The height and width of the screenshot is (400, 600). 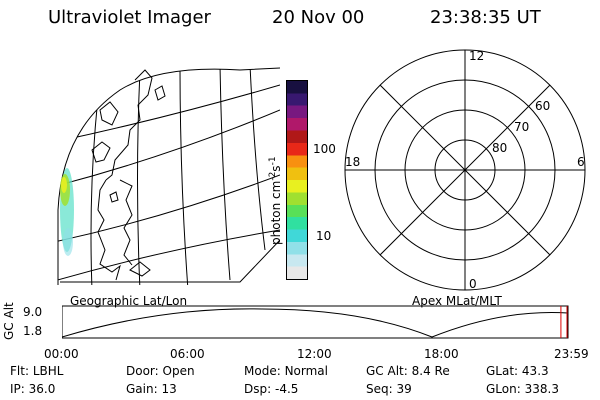 I want to click on info-gain: Gain: 13, so click(x=151, y=389).